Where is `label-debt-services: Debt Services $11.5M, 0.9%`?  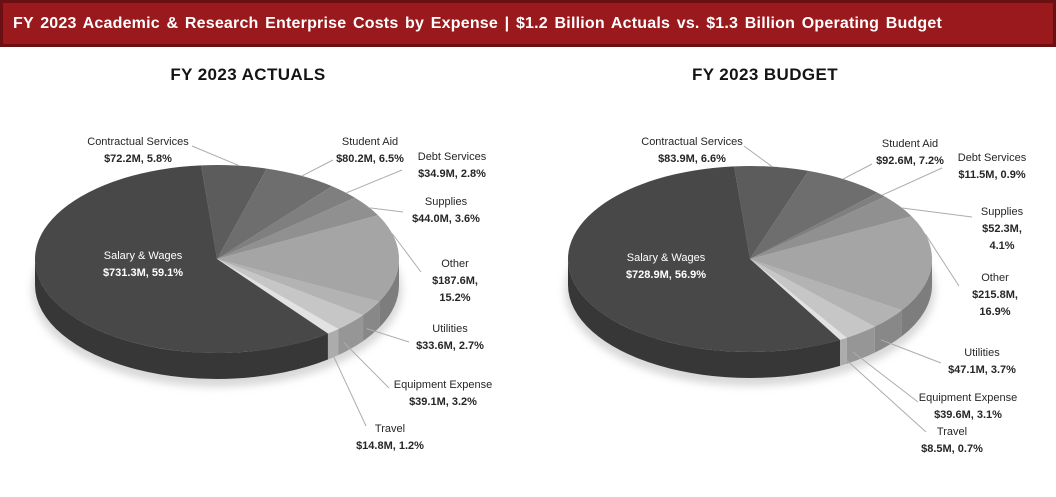
label-debt-services: Debt Services $11.5M, 0.9% is located at coordinates (992, 167).